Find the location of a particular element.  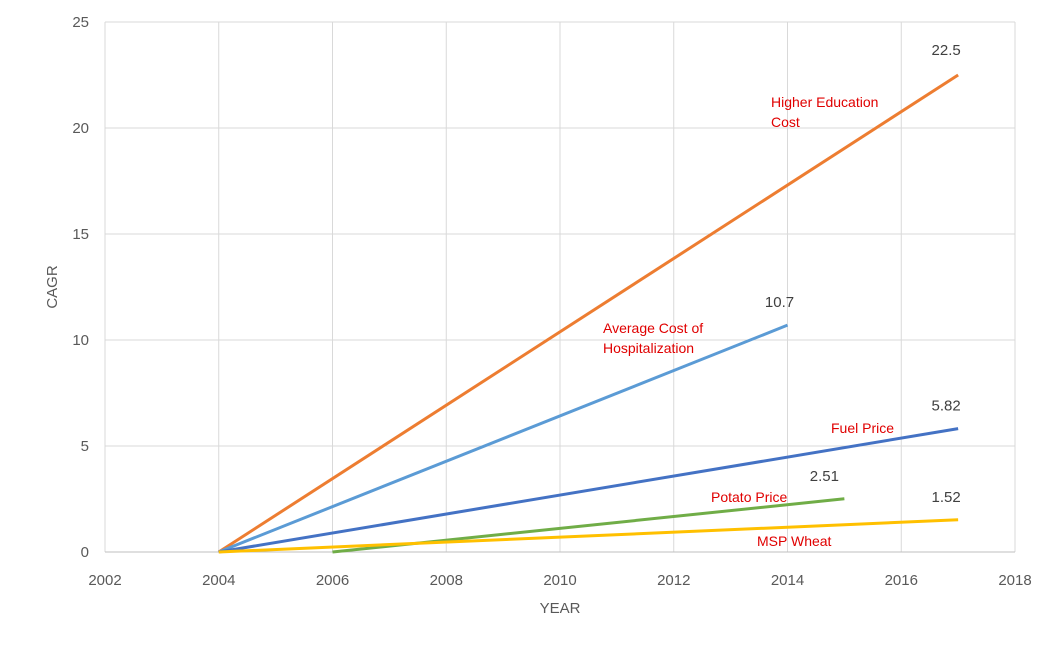

x-tick-label: 2006 is located at coordinates (332, 580).